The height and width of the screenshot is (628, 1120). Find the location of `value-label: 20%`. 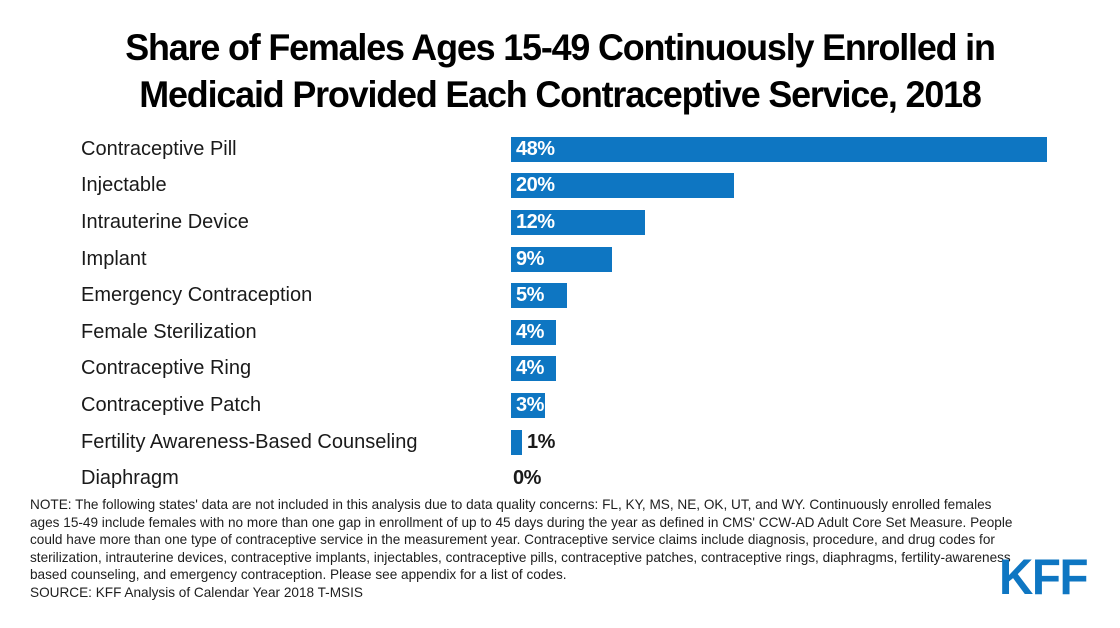

value-label: 20% is located at coordinates (535, 185).